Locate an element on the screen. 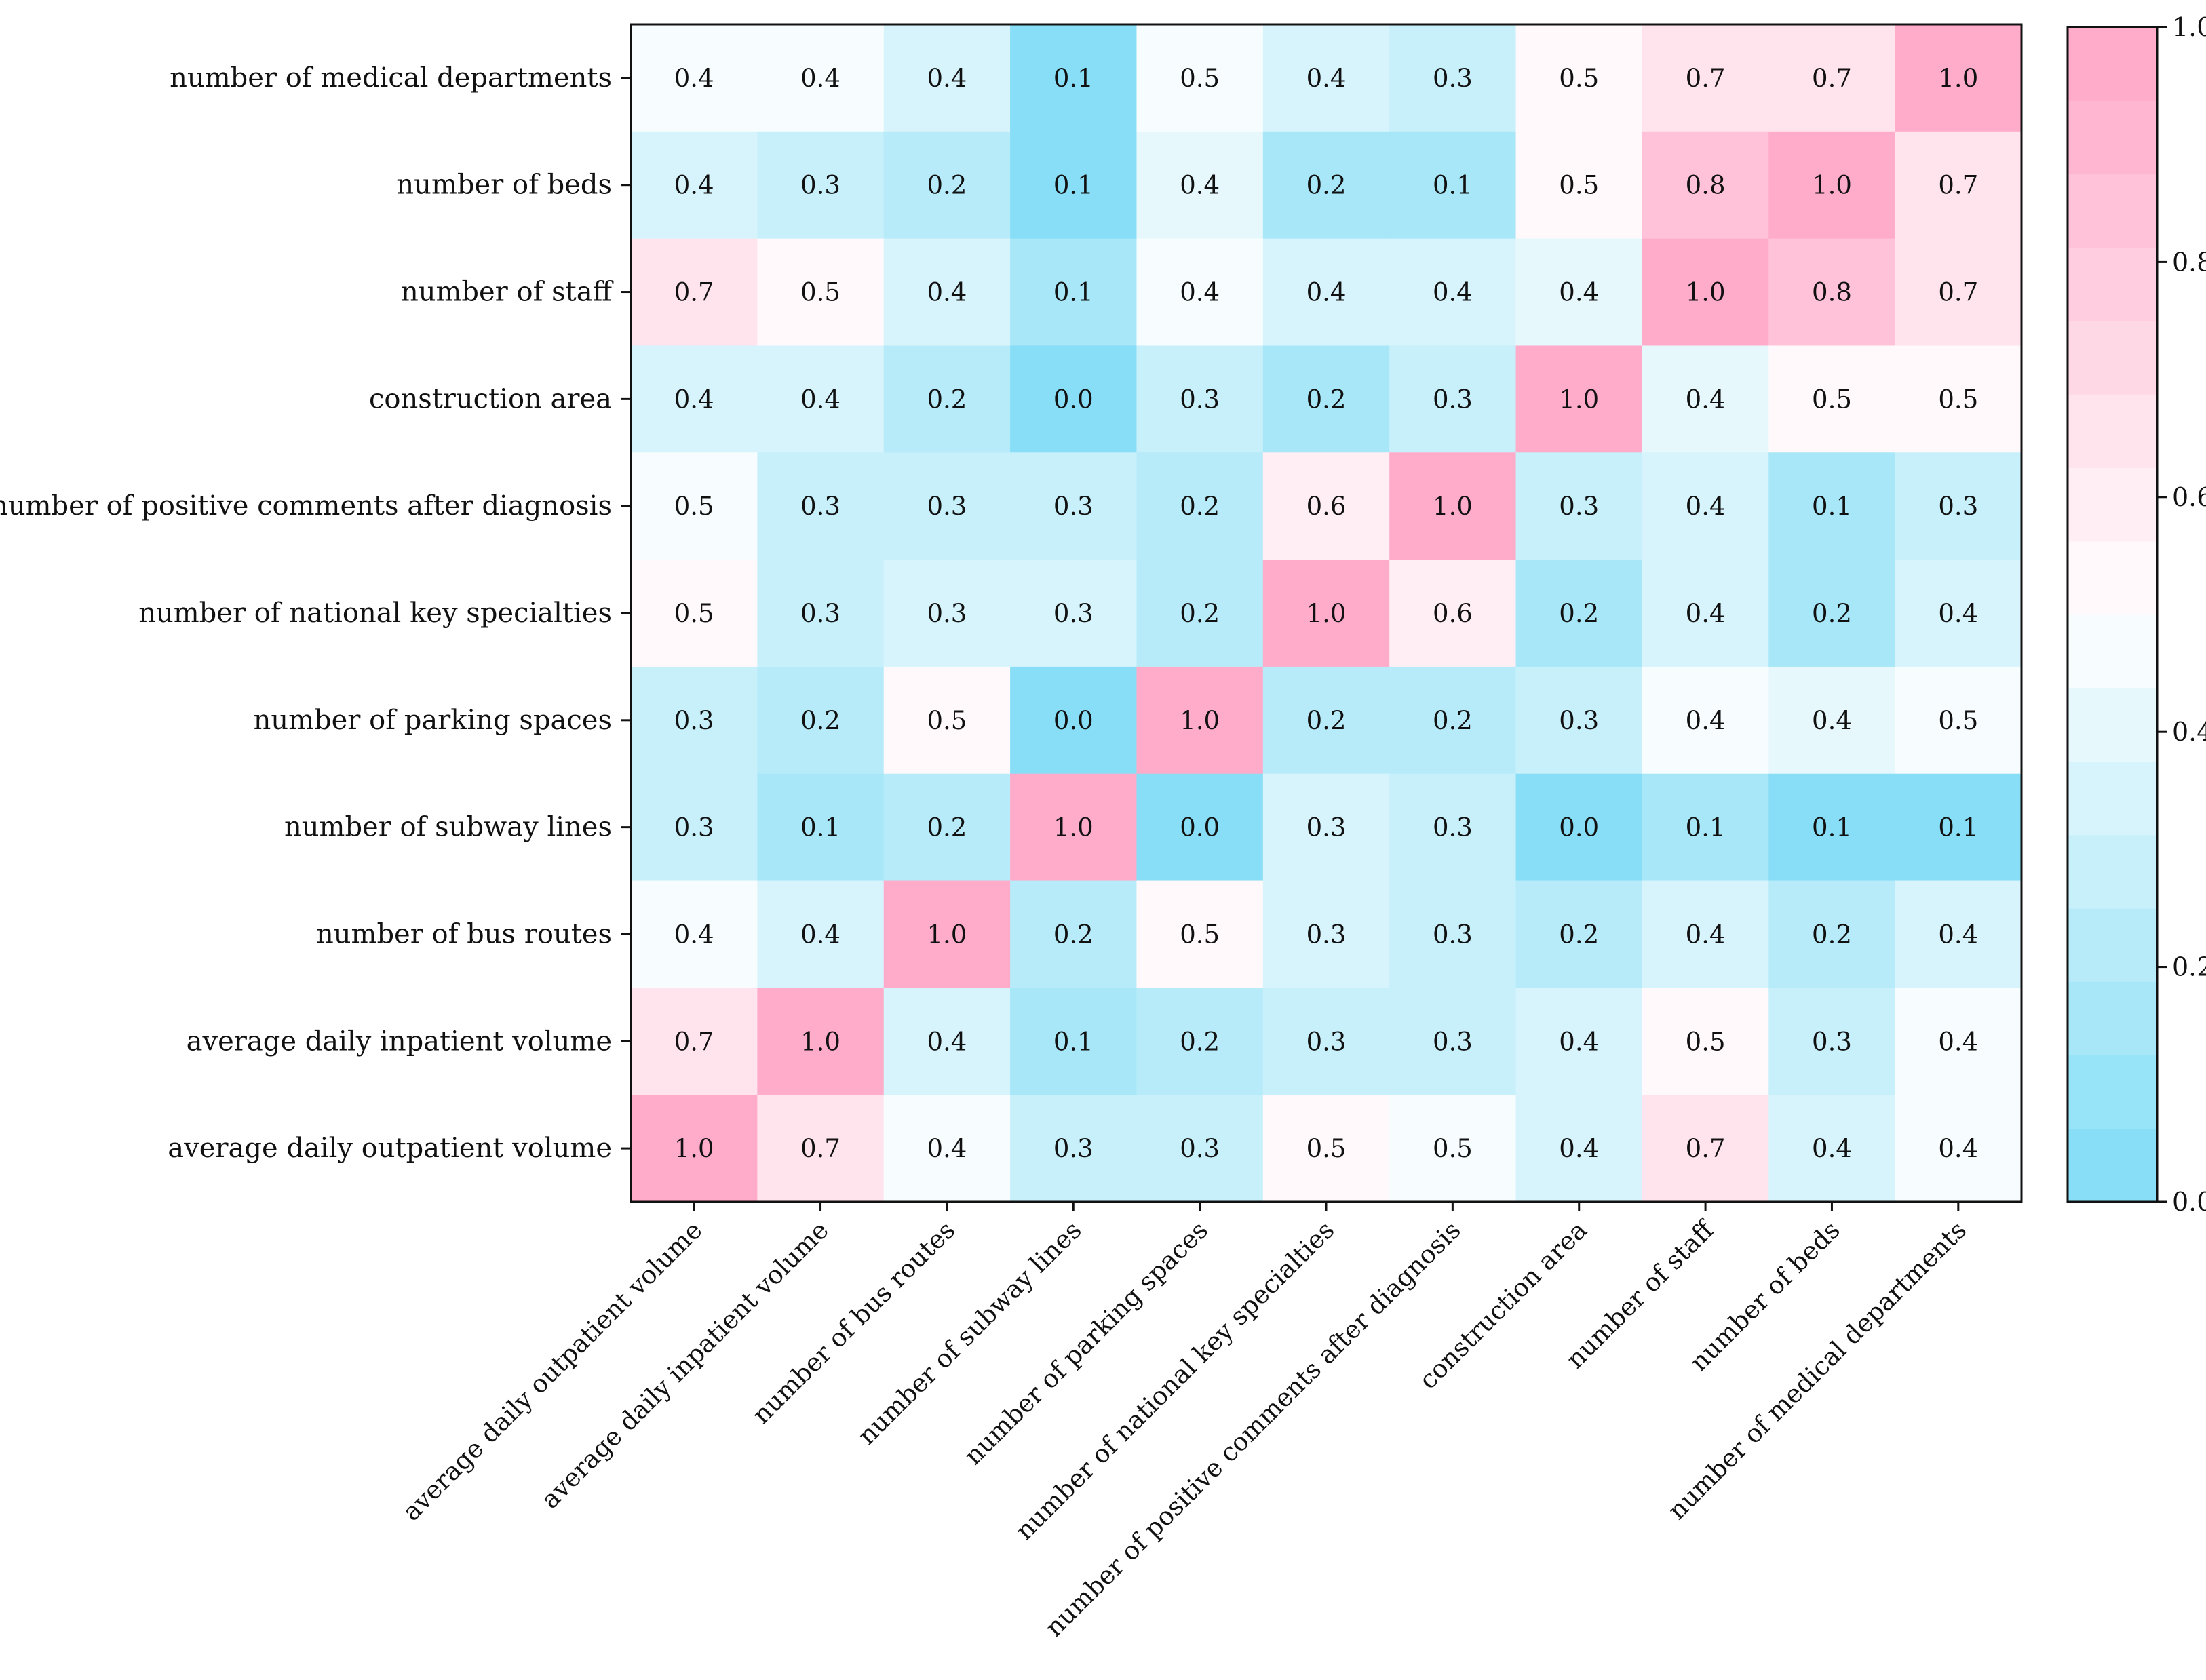 The image size is (2206, 1680). colorbar-tick-label: 0.8 is located at coordinates (2189, 262).